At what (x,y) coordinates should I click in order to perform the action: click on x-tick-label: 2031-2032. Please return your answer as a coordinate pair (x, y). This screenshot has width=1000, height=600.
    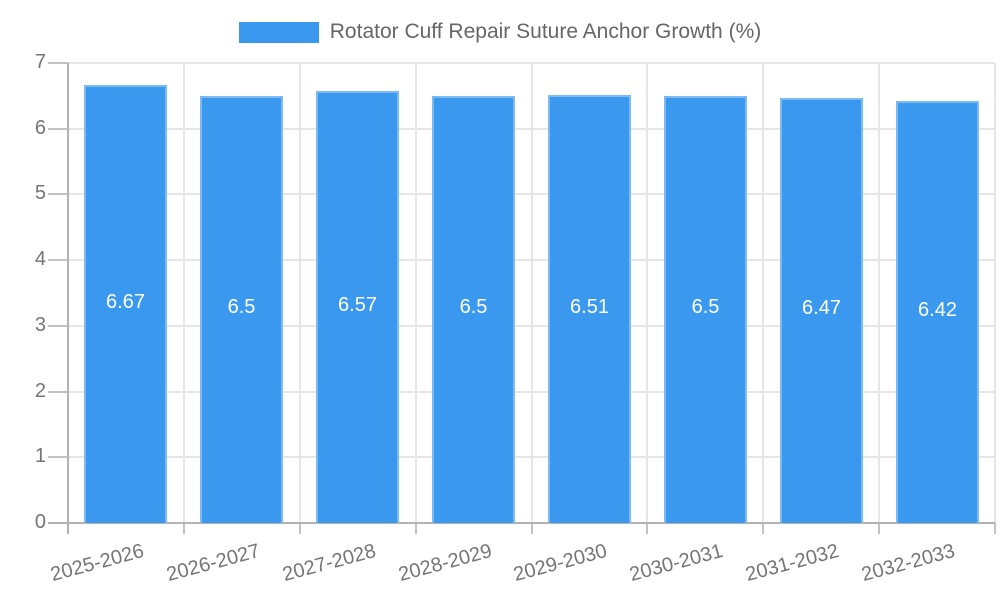
    Looking at the image, I should click on (792, 563).